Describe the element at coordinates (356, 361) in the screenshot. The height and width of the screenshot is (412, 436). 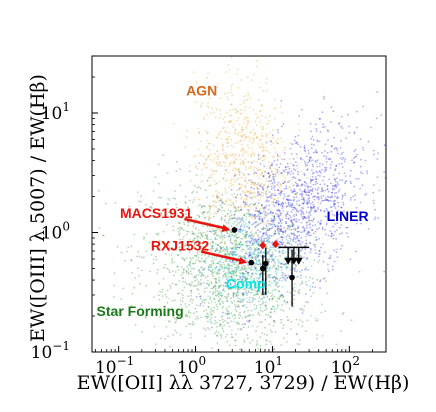
I see `x-tick-exponent: 2` at that location.